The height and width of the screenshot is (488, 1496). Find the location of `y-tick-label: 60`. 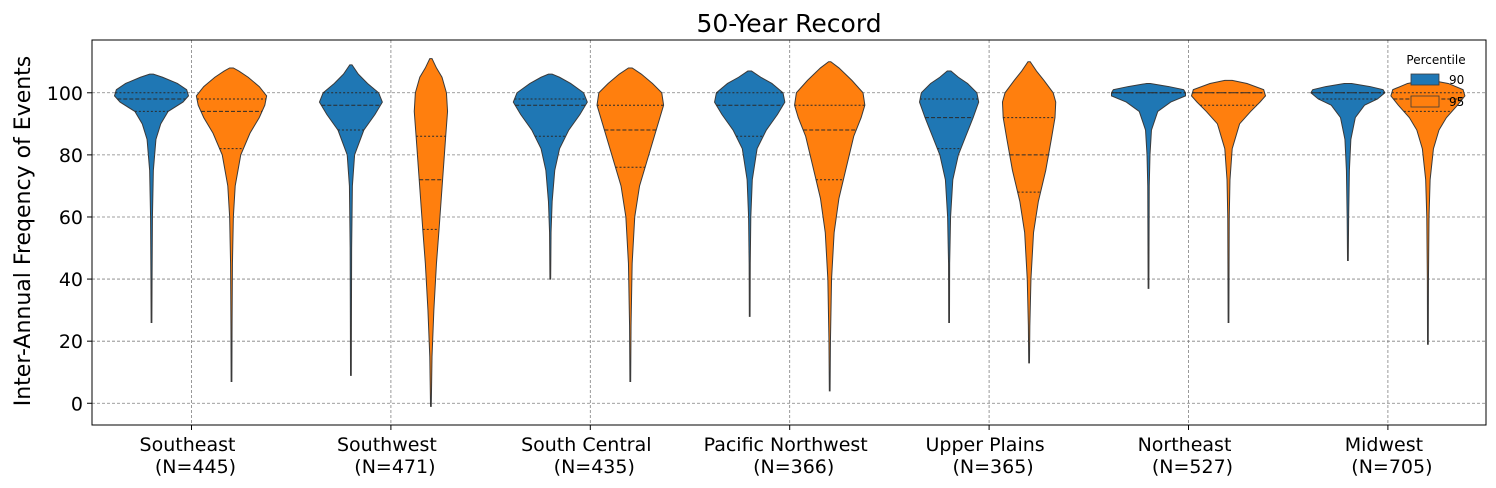

y-tick-label: 60 is located at coordinates (71, 218).